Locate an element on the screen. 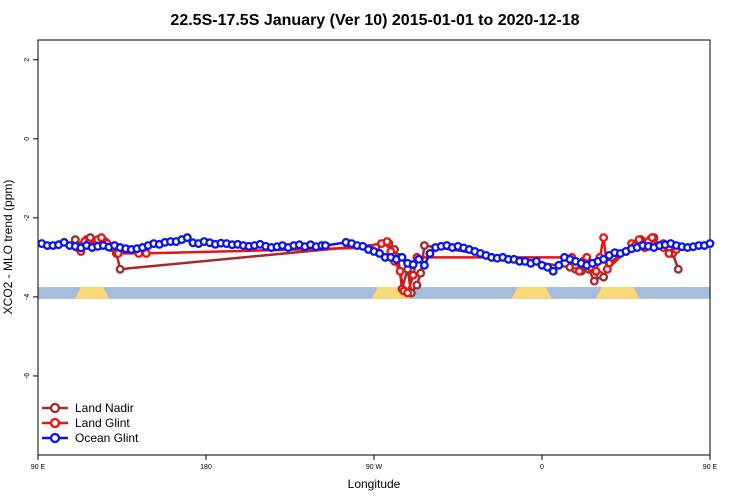 The width and height of the screenshot is (750, 500). legend-item-land-nadir: Land Nadir is located at coordinates (88, 408).